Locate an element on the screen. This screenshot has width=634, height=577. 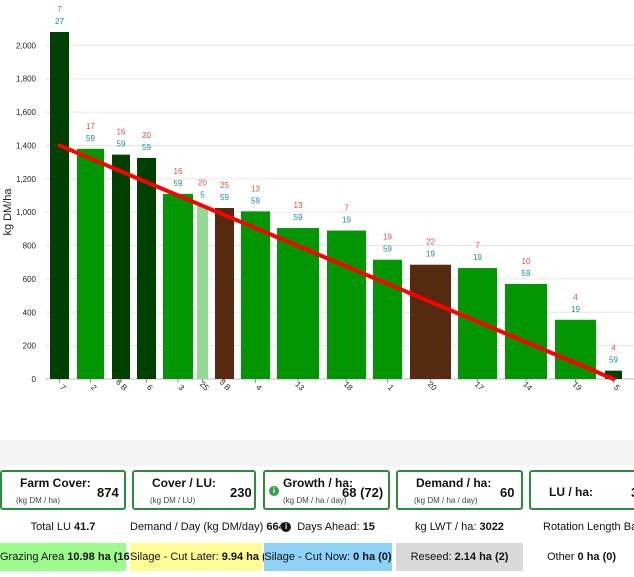
farm-cover-sub: (kg DM / ha) is located at coordinates (38, 500).